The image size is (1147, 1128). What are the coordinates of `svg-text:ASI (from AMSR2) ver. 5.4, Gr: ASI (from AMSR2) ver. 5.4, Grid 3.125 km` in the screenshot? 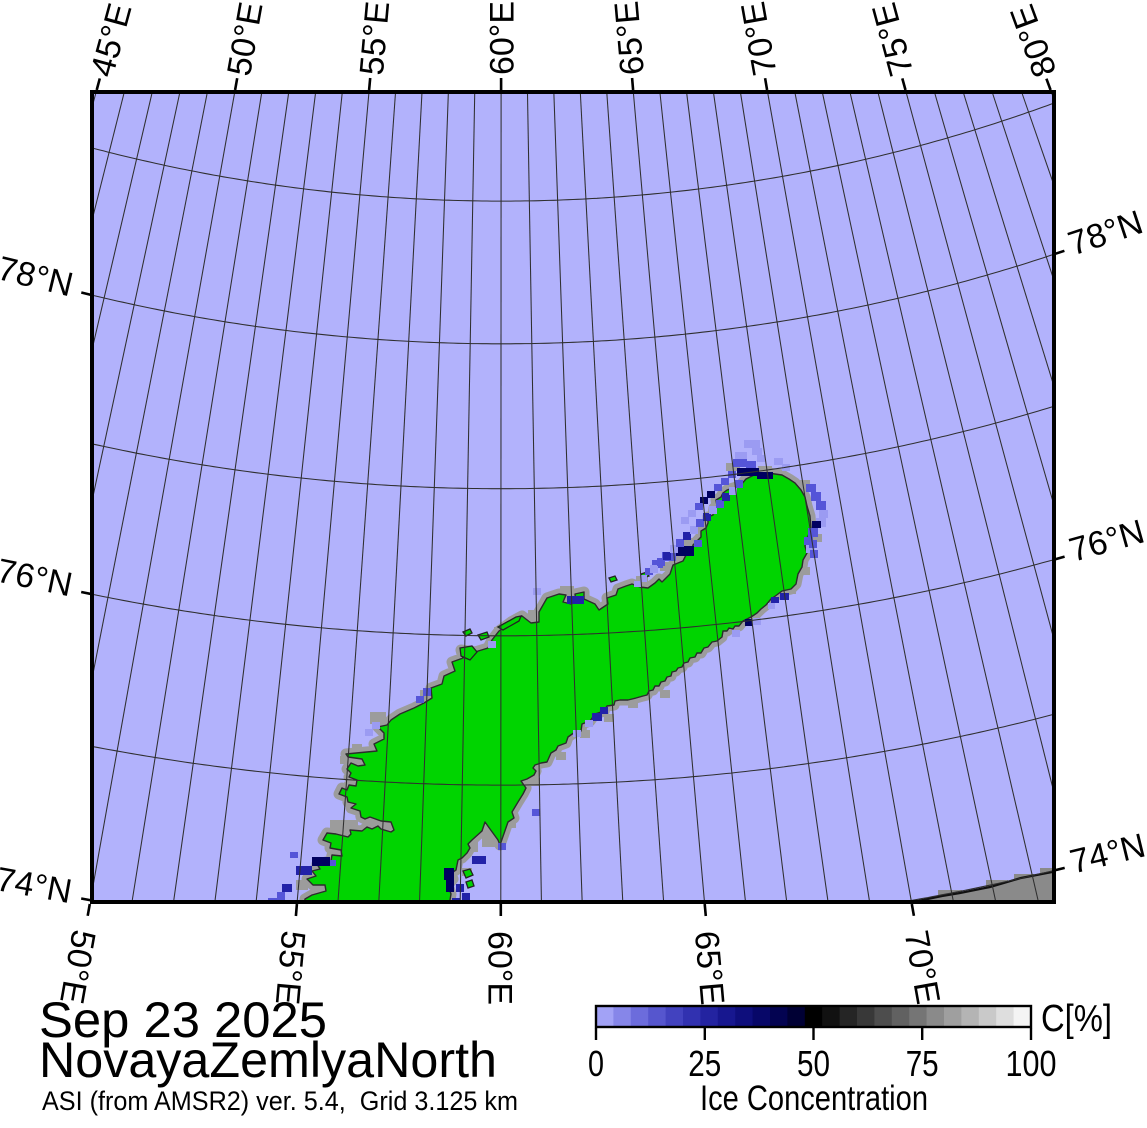 It's located at (280, 1101).